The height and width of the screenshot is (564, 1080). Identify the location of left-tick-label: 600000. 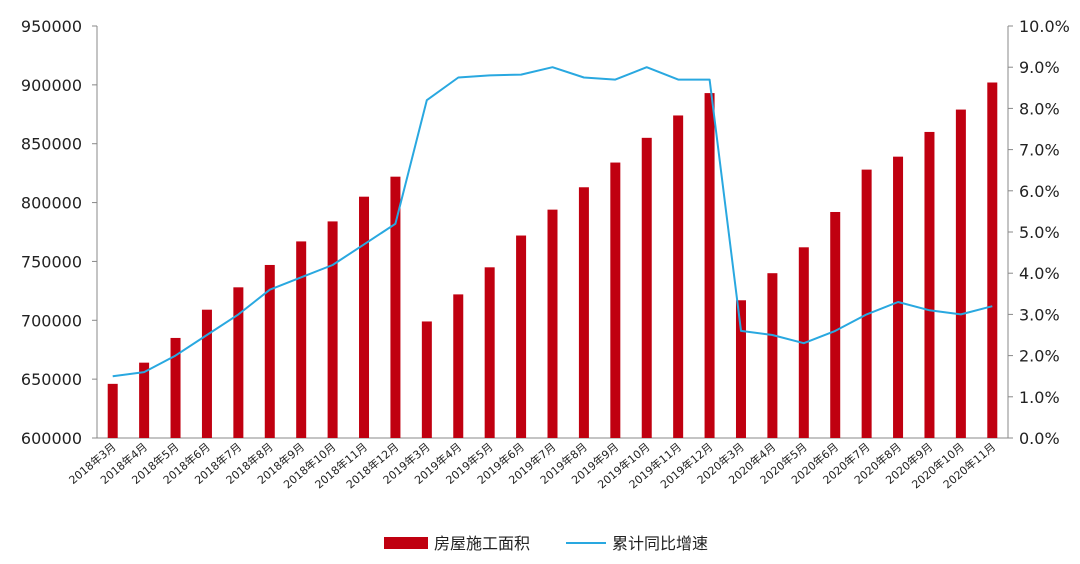
(51, 438).